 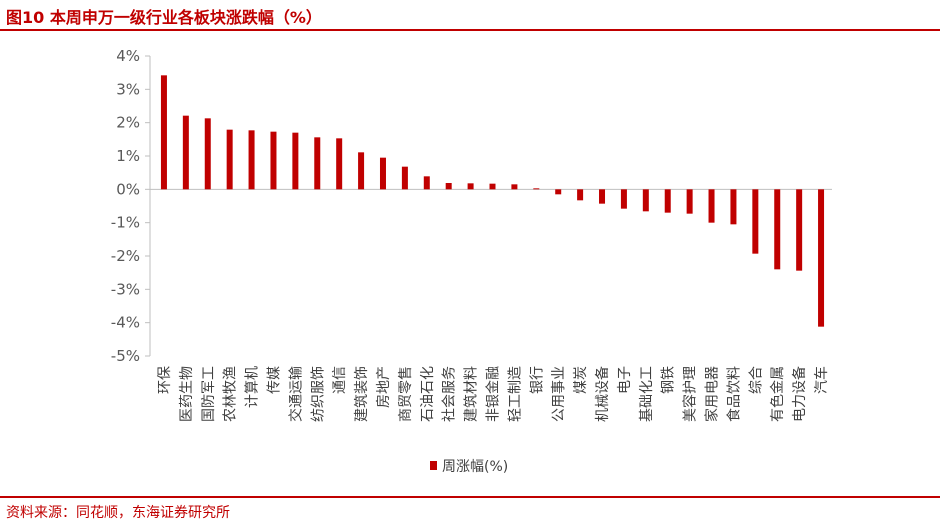 What do you see at coordinates (165, 380) in the screenshot?
I see `x-category-label: 环保` at bounding box center [165, 380].